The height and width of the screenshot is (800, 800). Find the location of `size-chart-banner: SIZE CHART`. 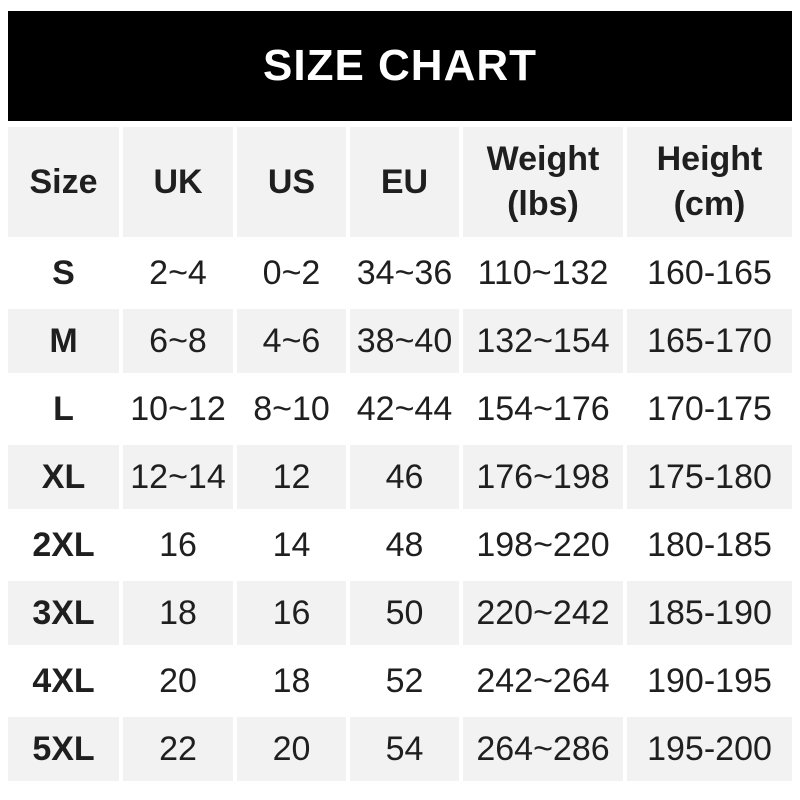

size-chart-banner: SIZE CHART is located at coordinates (400, 66).